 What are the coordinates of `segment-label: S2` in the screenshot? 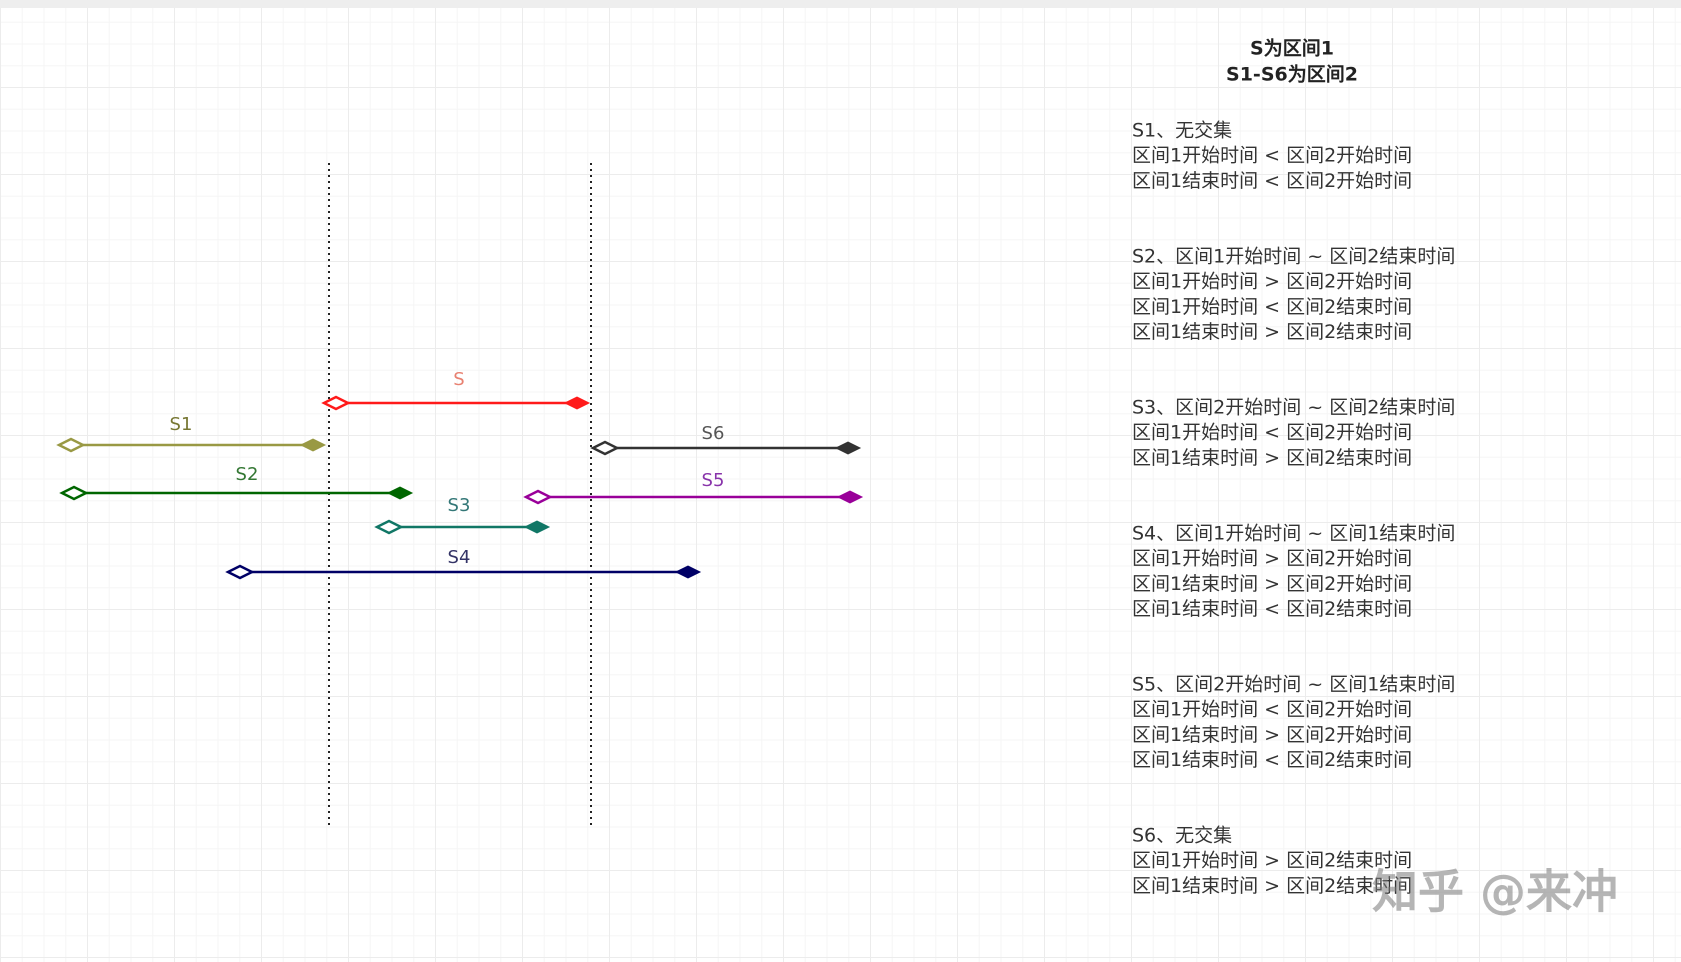 It's located at (247, 474).